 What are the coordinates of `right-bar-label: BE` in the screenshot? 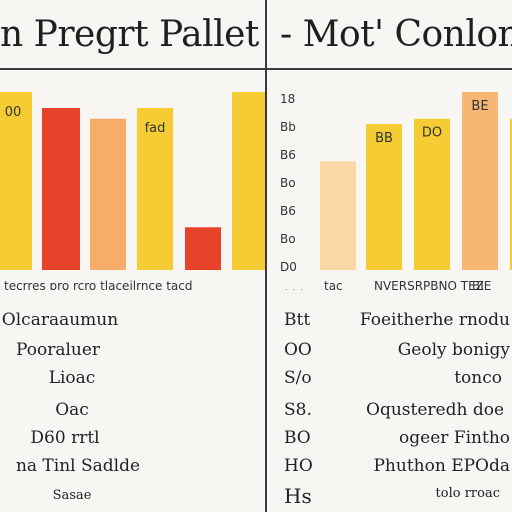 It's located at (479, 106).